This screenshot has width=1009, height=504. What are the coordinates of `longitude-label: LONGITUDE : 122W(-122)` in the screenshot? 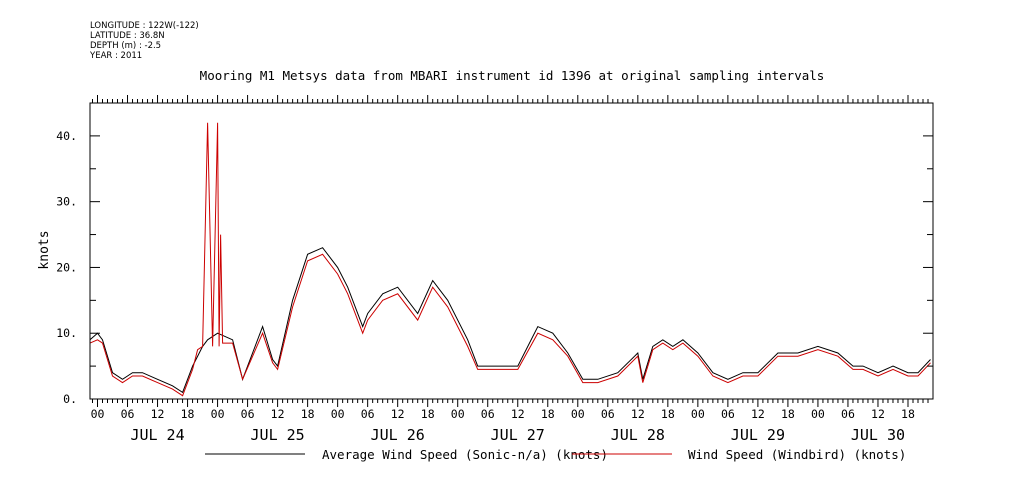 It's located at (144, 26).